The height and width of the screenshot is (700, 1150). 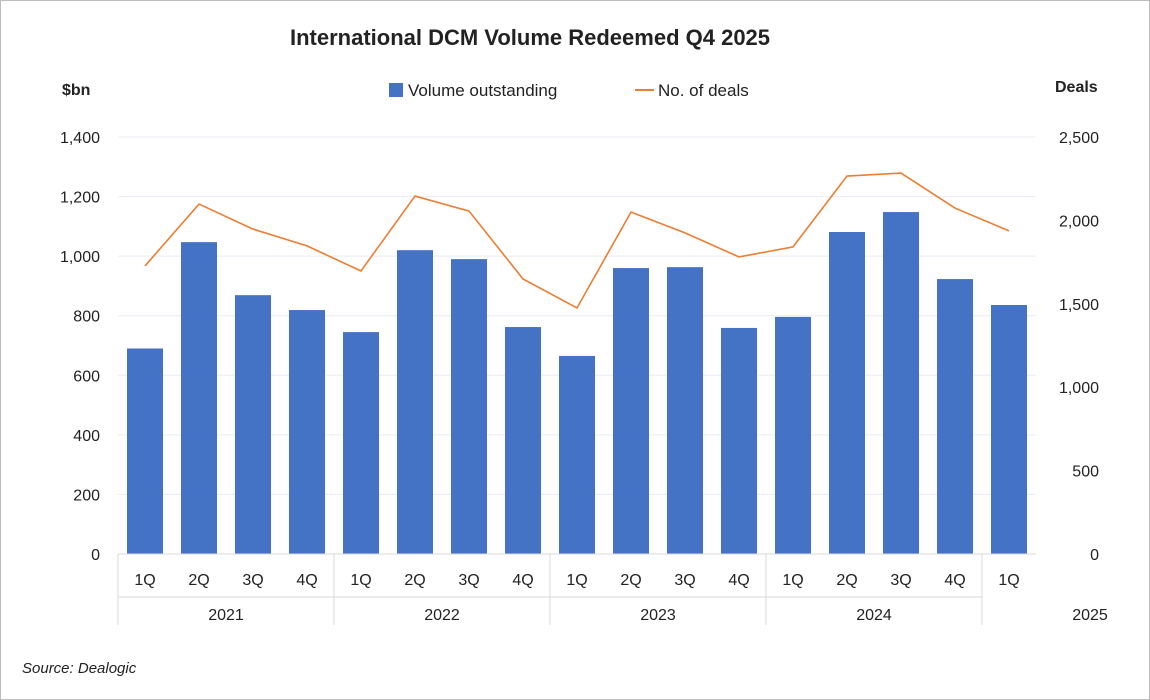 What do you see at coordinates (482, 90) in the screenshot?
I see `legend-label-volume: Volume outstanding` at bounding box center [482, 90].